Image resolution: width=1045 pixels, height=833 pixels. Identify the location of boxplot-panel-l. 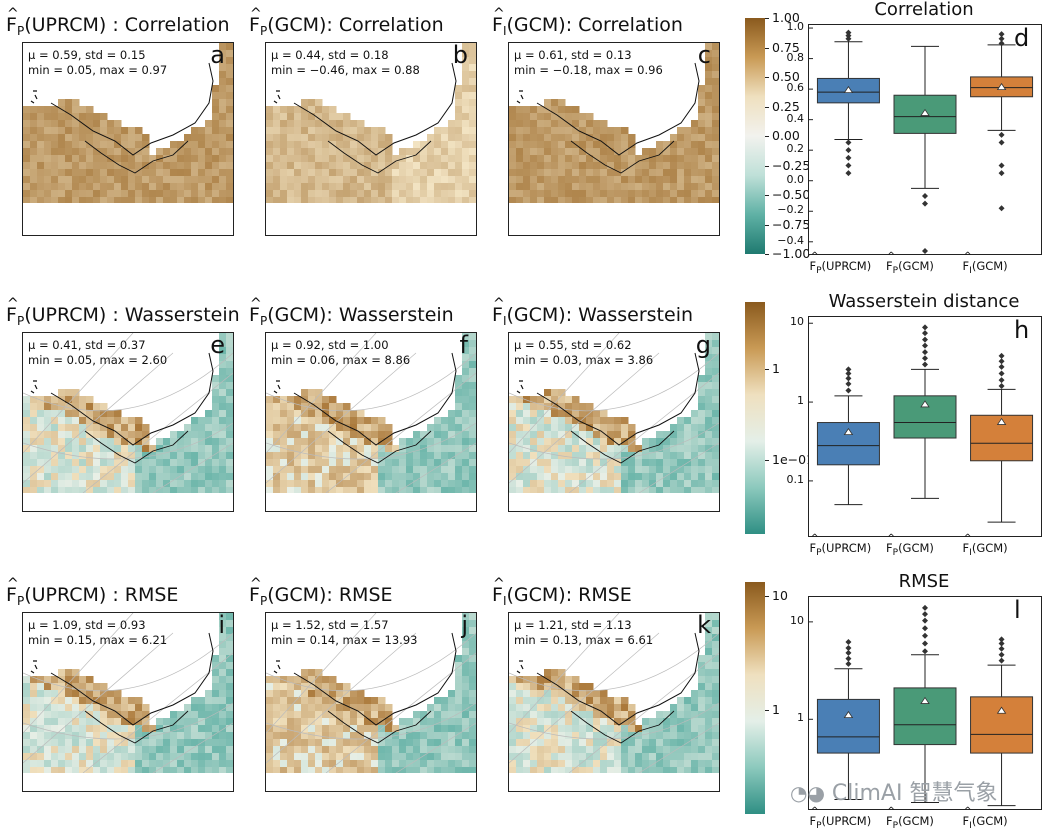
(925, 703).